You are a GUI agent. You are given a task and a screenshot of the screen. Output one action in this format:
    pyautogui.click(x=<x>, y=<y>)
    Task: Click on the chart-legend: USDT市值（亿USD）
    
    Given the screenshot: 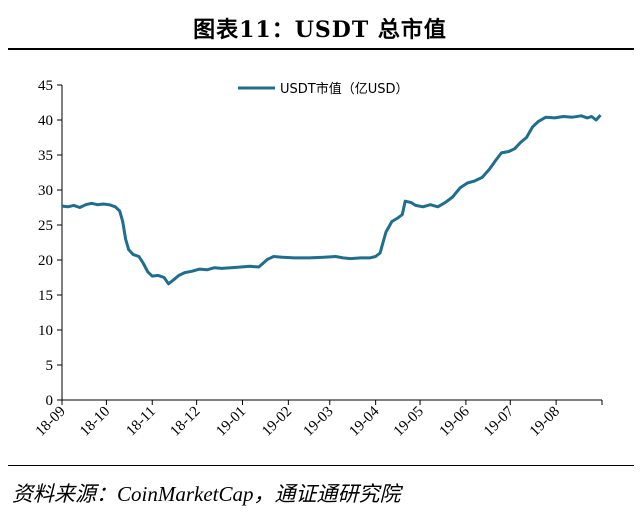 What is the action you would take?
    pyautogui.click(x=323, y=89)
    